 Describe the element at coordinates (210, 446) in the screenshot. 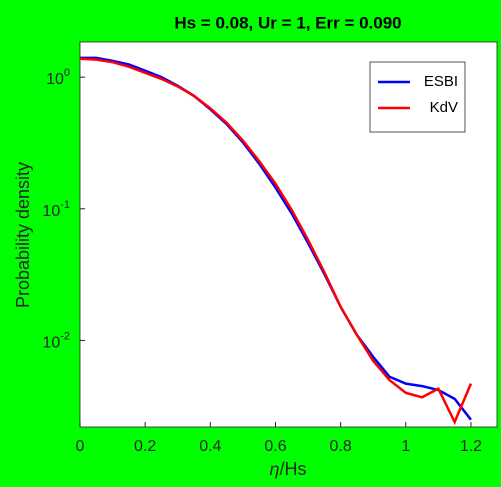

I see `x-tick-label: 0.4` at that location.